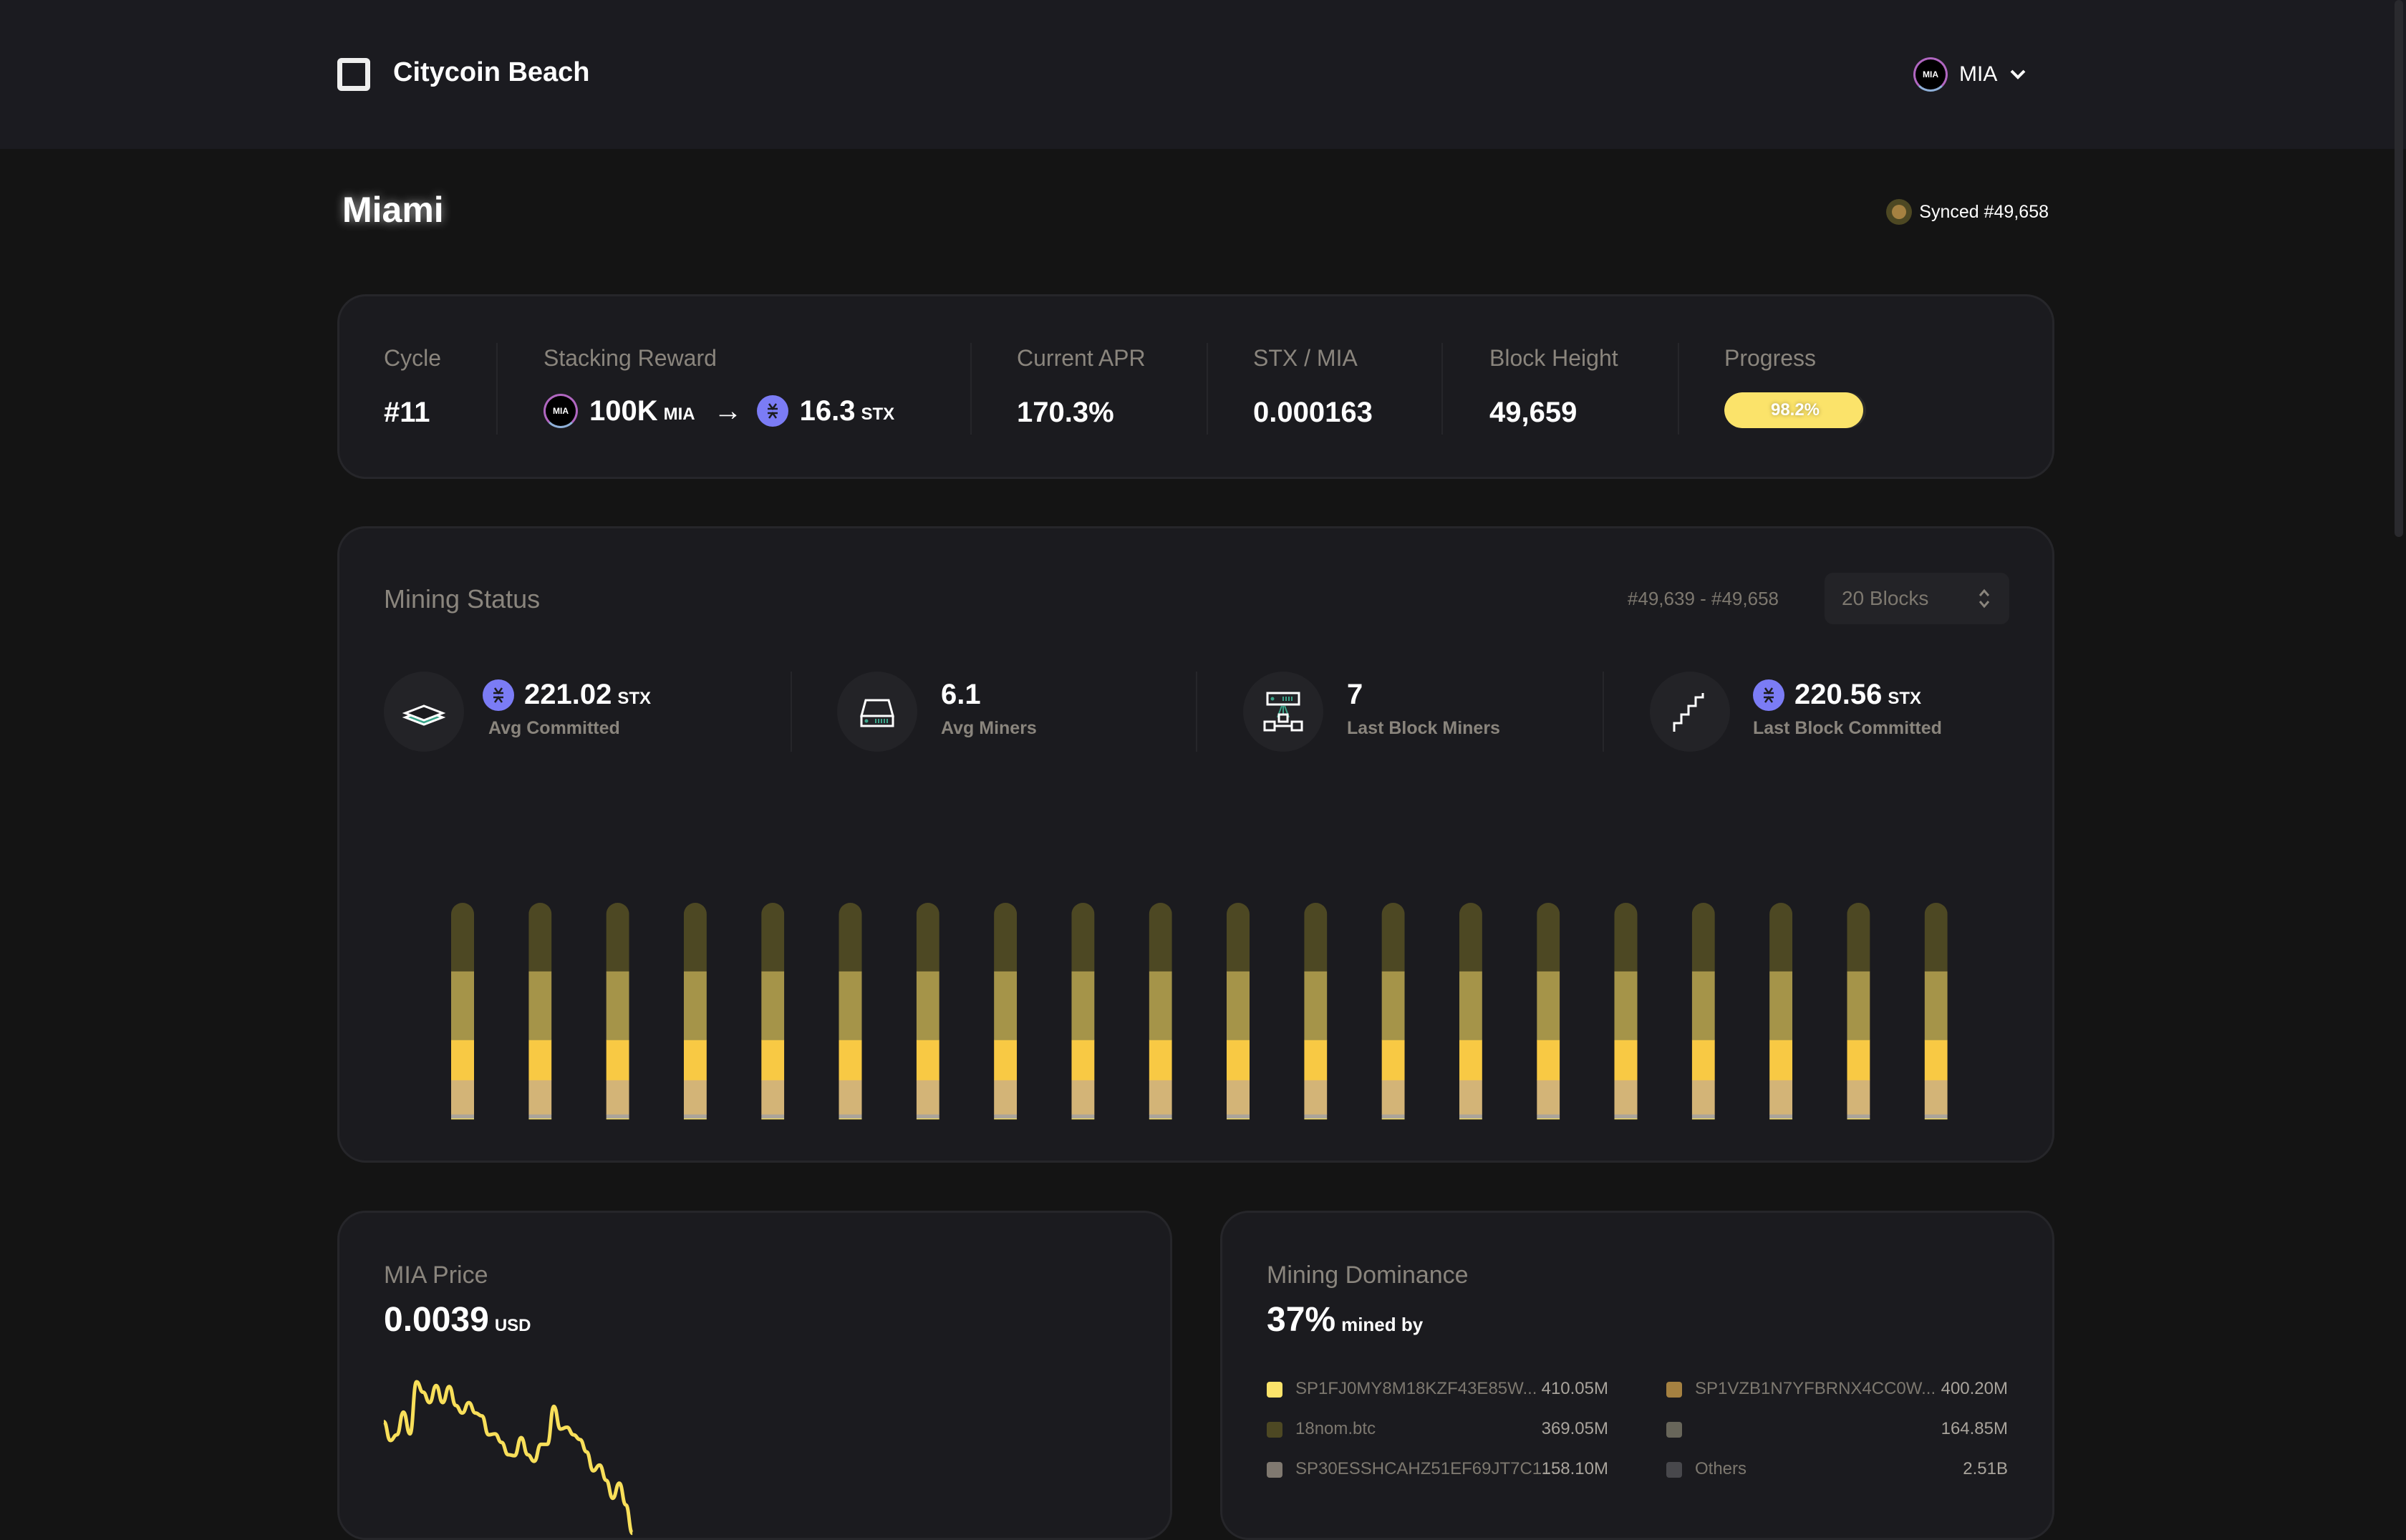  I want to click on dominance-title: Mining Dominance, so click(1368, 1275).